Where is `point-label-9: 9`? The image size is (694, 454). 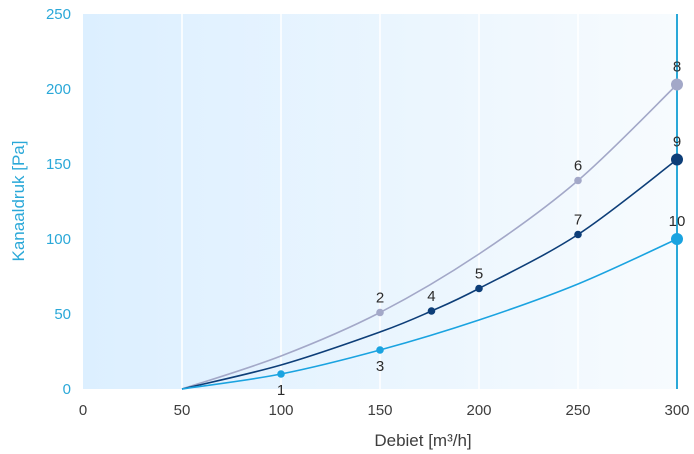 point-label-9: 9 is located at coordinates (677, 142).